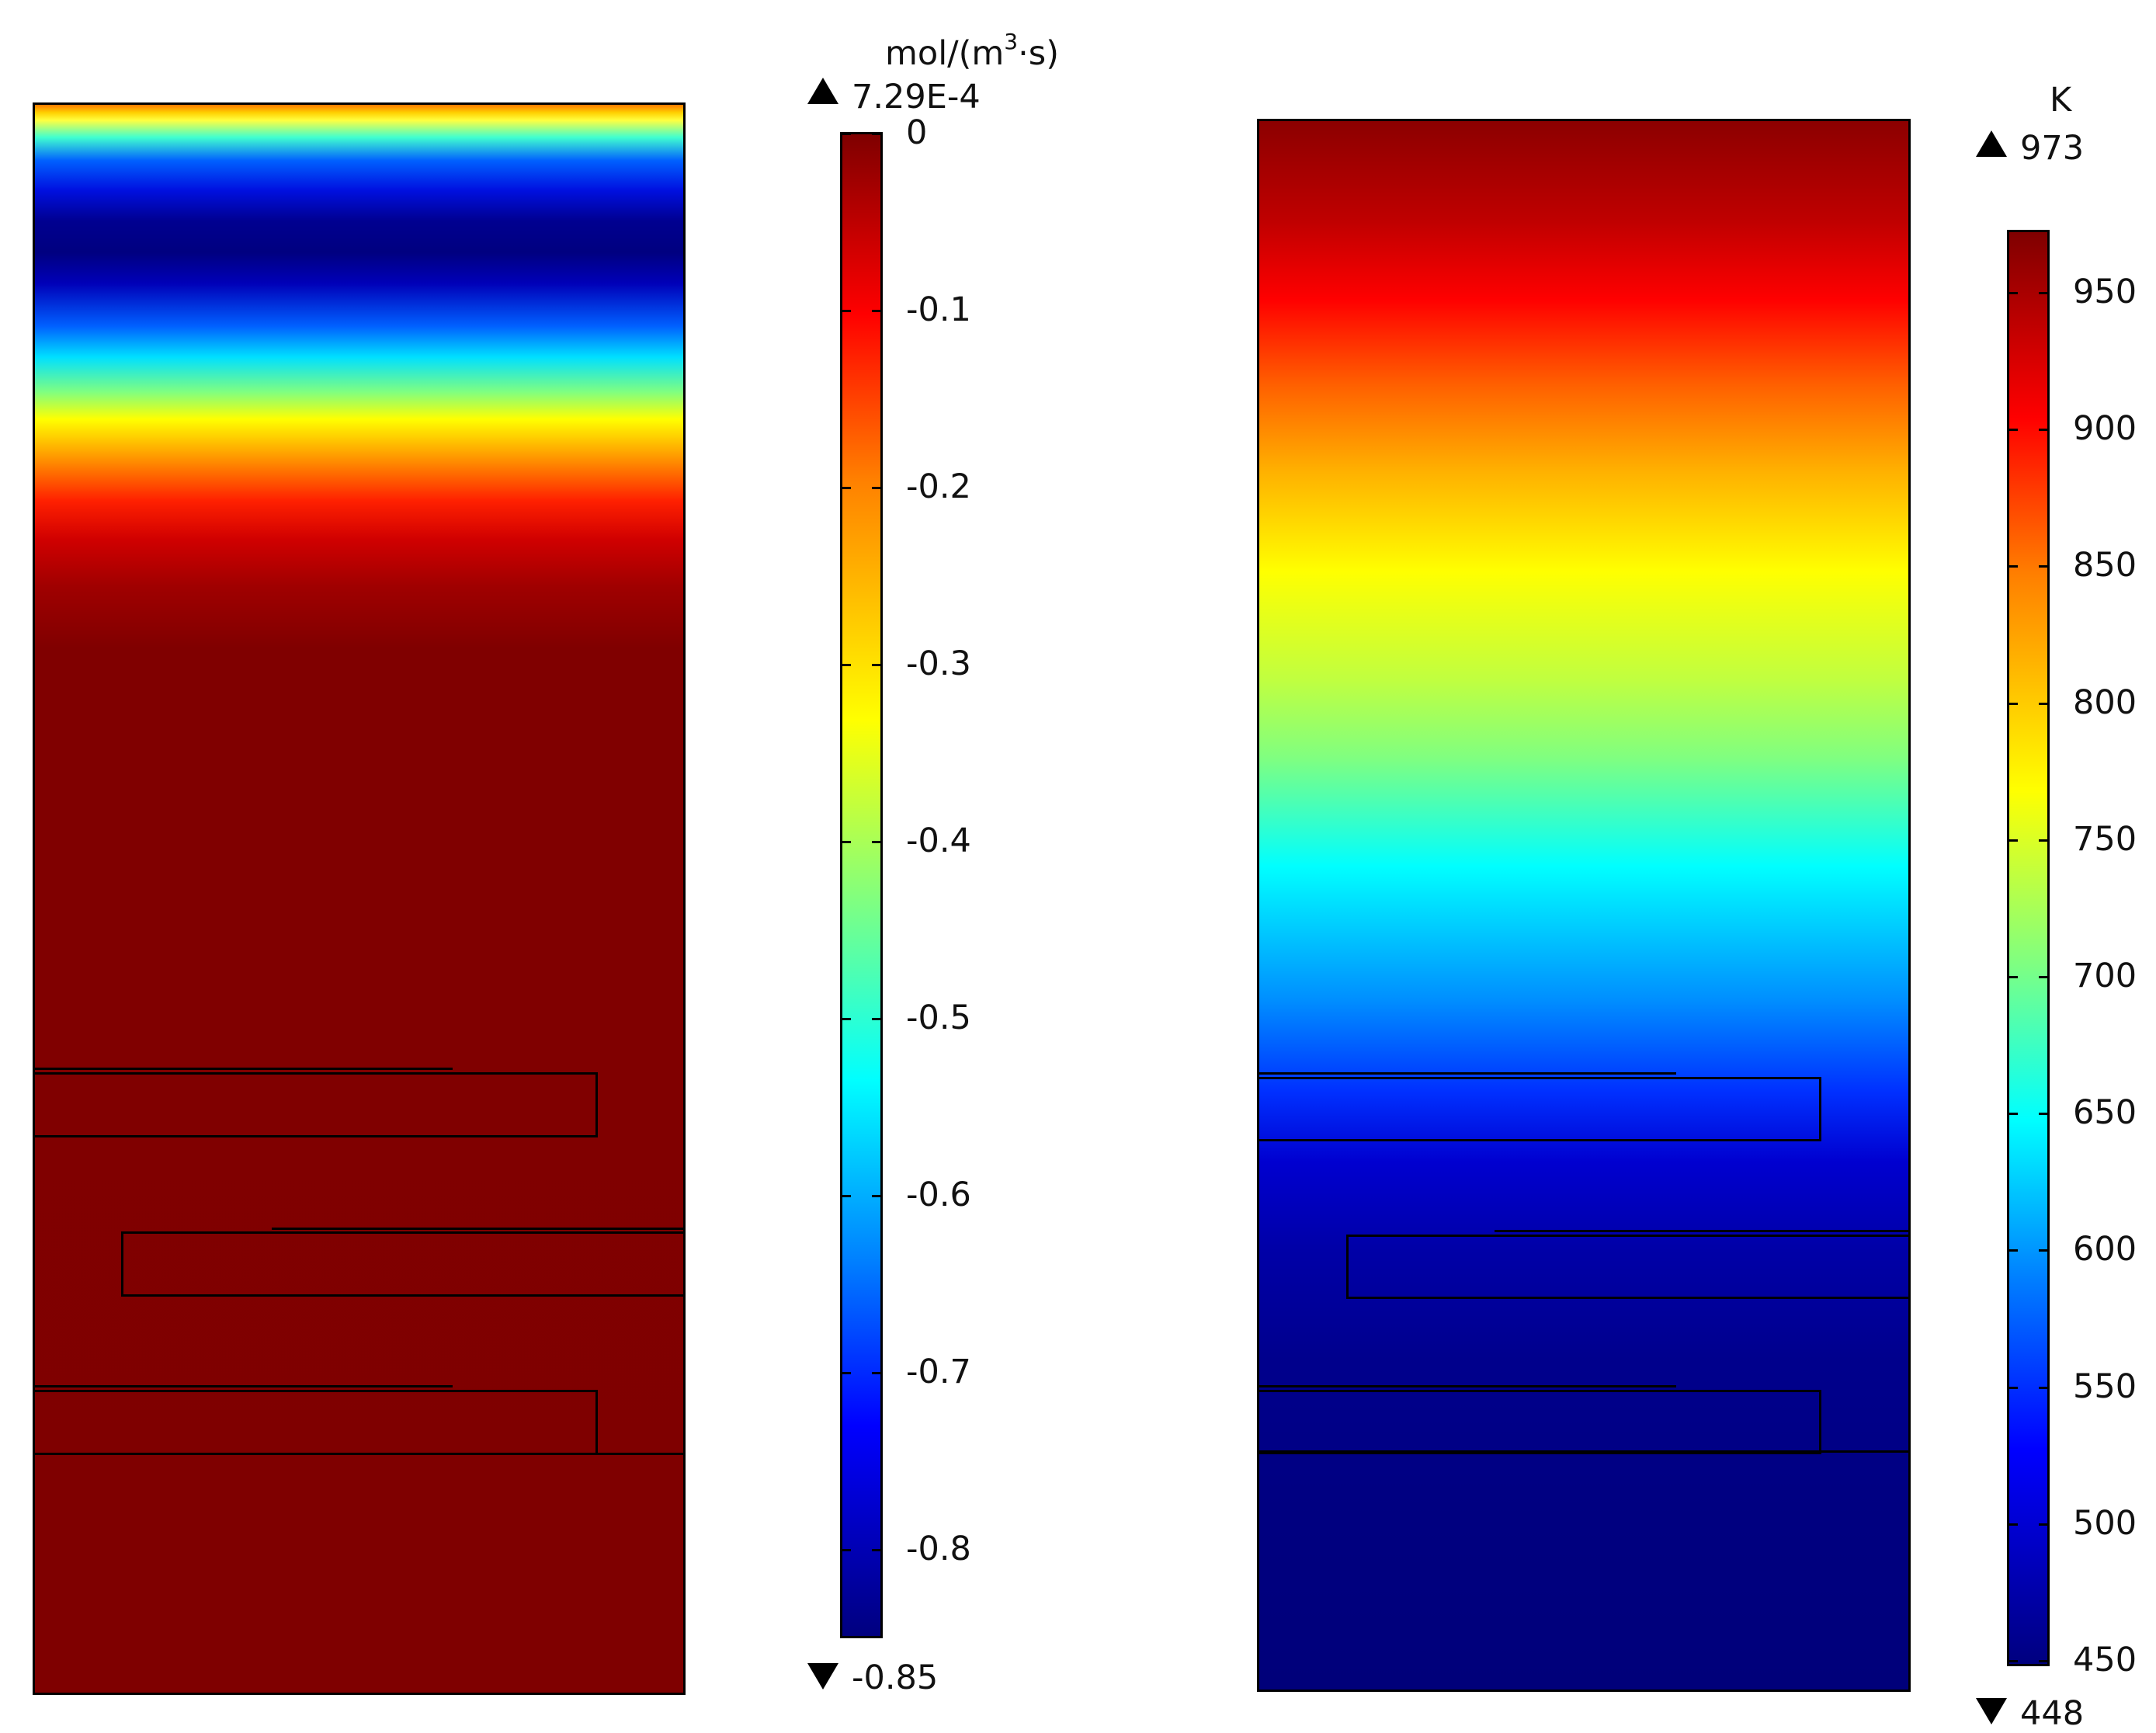 The image size is (2156, 1733). What do you see at coordinates (972, 51) in the screenshot?
I see `rate-colorbar-unit: mol/(m3·s)` at bounding box center [972, 51].